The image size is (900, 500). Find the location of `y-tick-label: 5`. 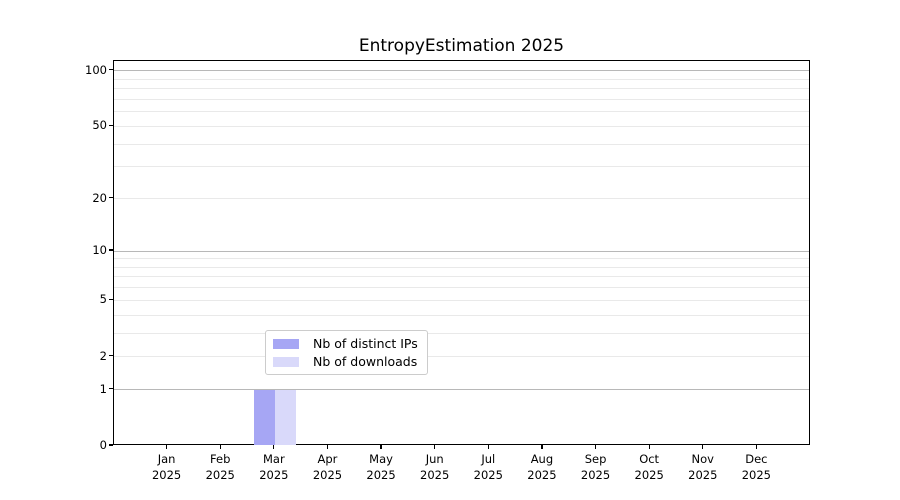

y-tick-label: 5 is located at coordinates (103, 299).